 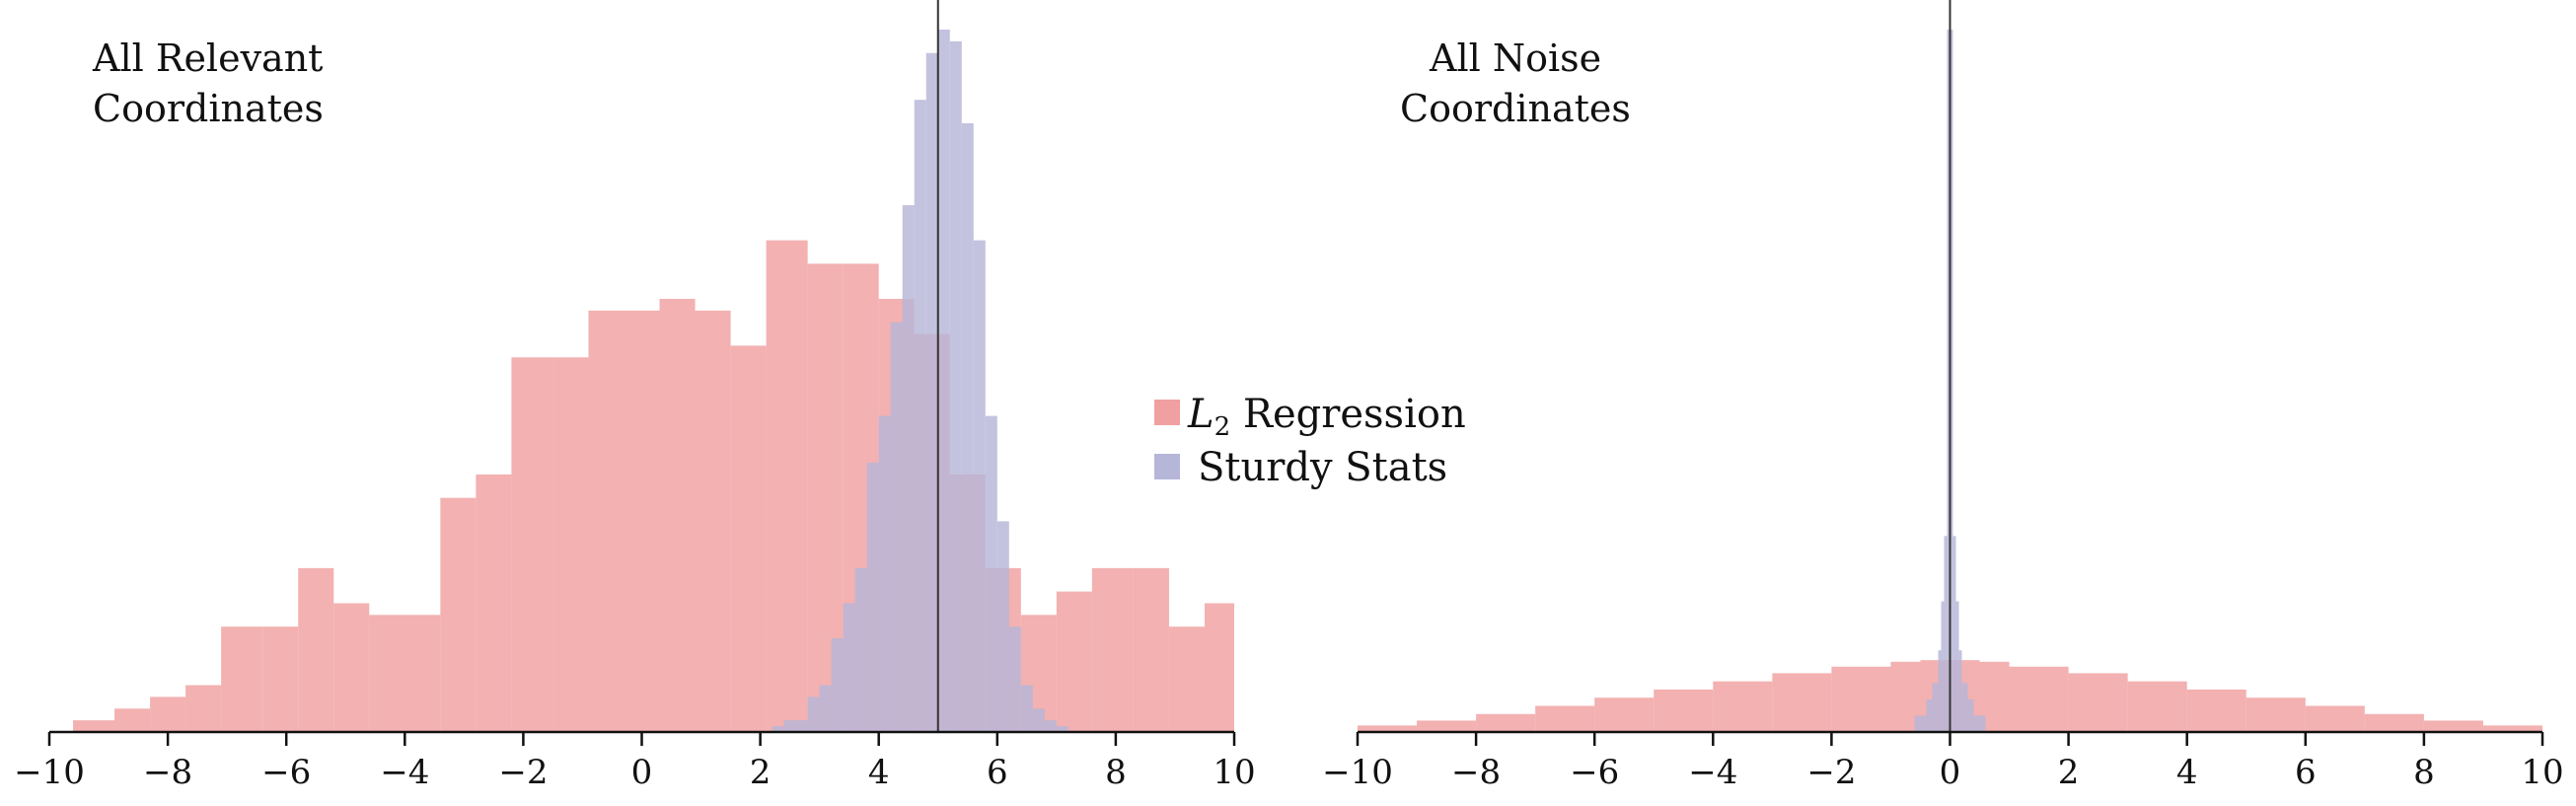 I want to click on panel-title-line-1: All Relevant, so click(x=207, y=59).